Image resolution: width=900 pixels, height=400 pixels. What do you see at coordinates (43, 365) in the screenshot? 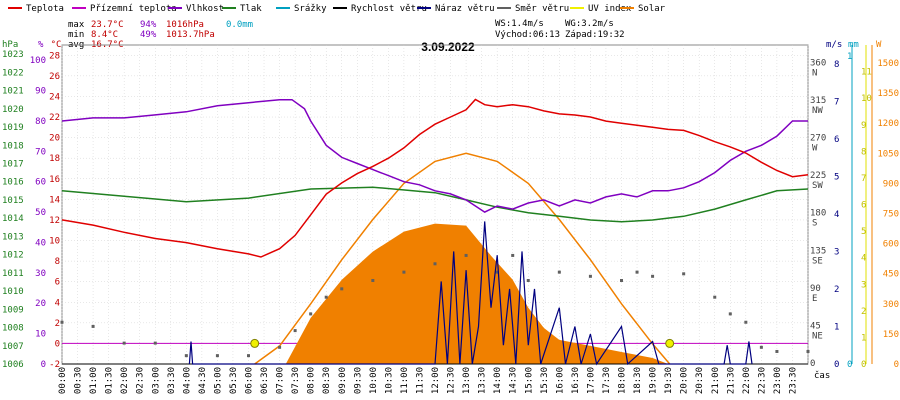
I see `axis-percent-tick: 0` at bounding box center [43, 365].